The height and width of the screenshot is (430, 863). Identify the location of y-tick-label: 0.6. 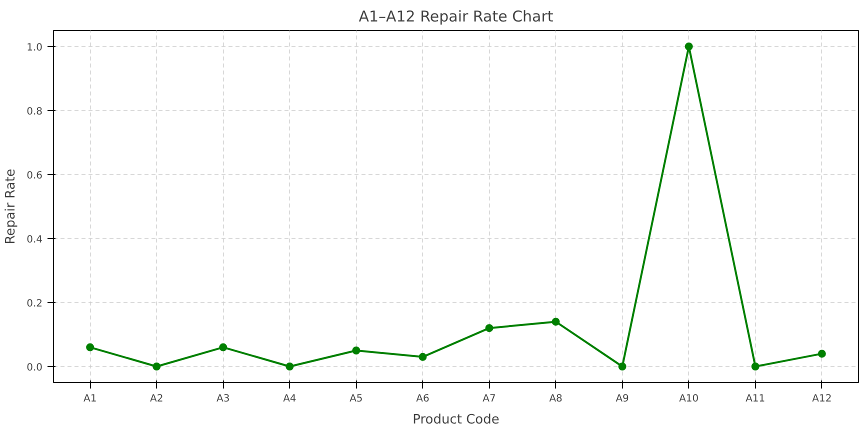
(34, 176).